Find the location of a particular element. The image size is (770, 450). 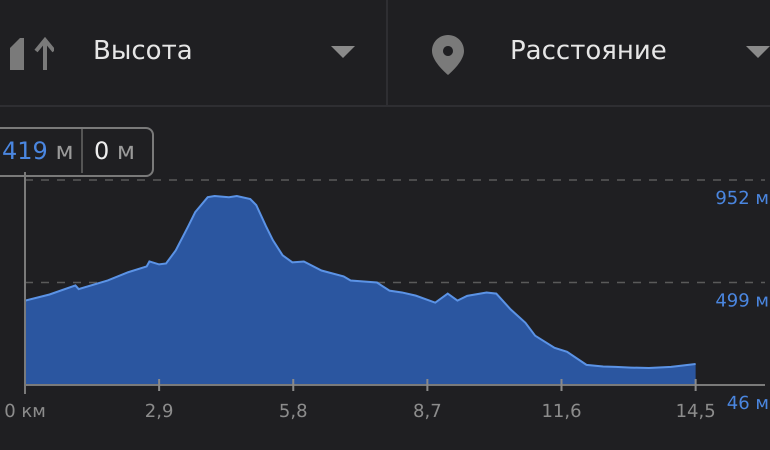

x-tick-label: 14,5 is located at coordinates (696, 411).